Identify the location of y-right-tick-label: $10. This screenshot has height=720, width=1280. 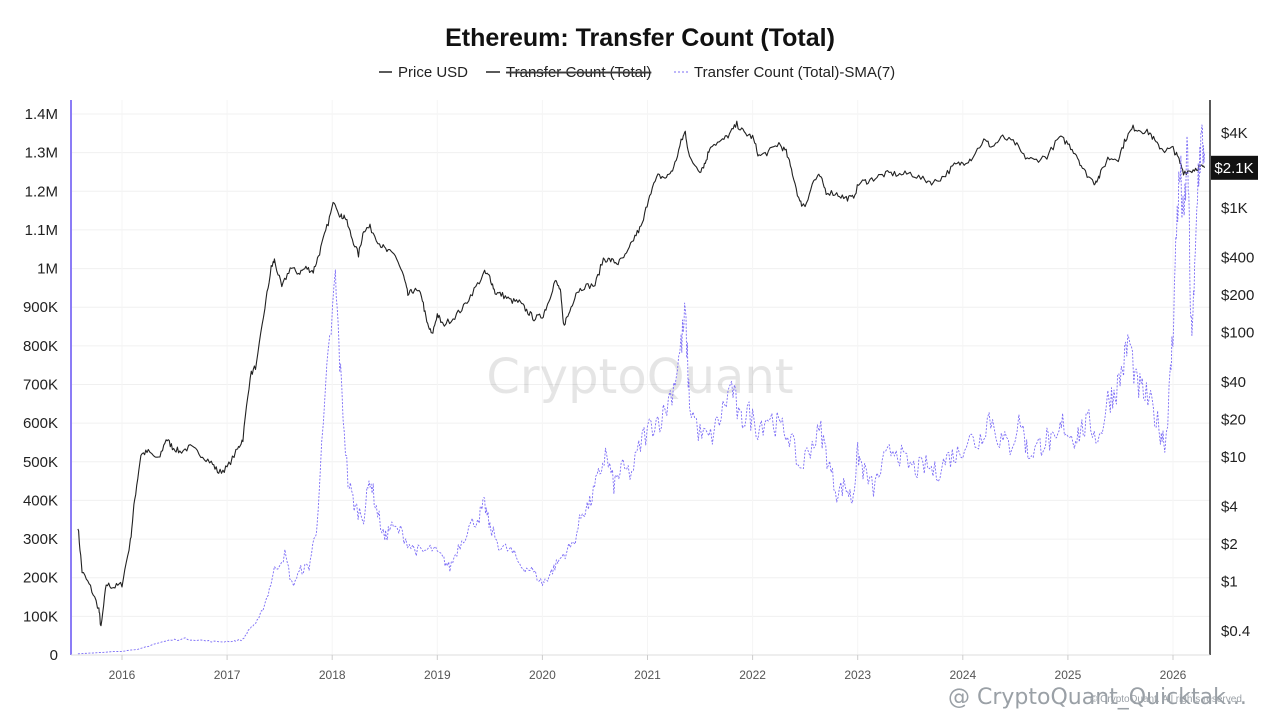
(1233, 457).